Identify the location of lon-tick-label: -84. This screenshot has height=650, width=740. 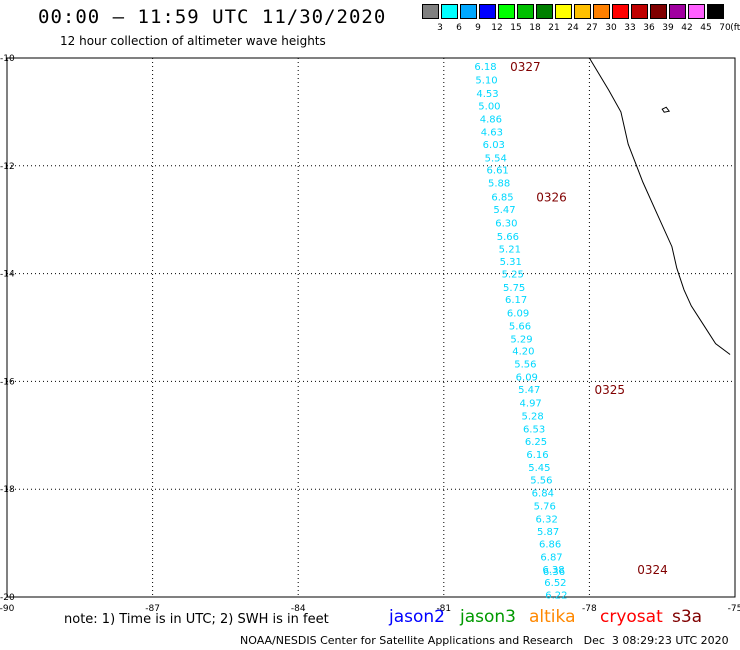
(298, 609).